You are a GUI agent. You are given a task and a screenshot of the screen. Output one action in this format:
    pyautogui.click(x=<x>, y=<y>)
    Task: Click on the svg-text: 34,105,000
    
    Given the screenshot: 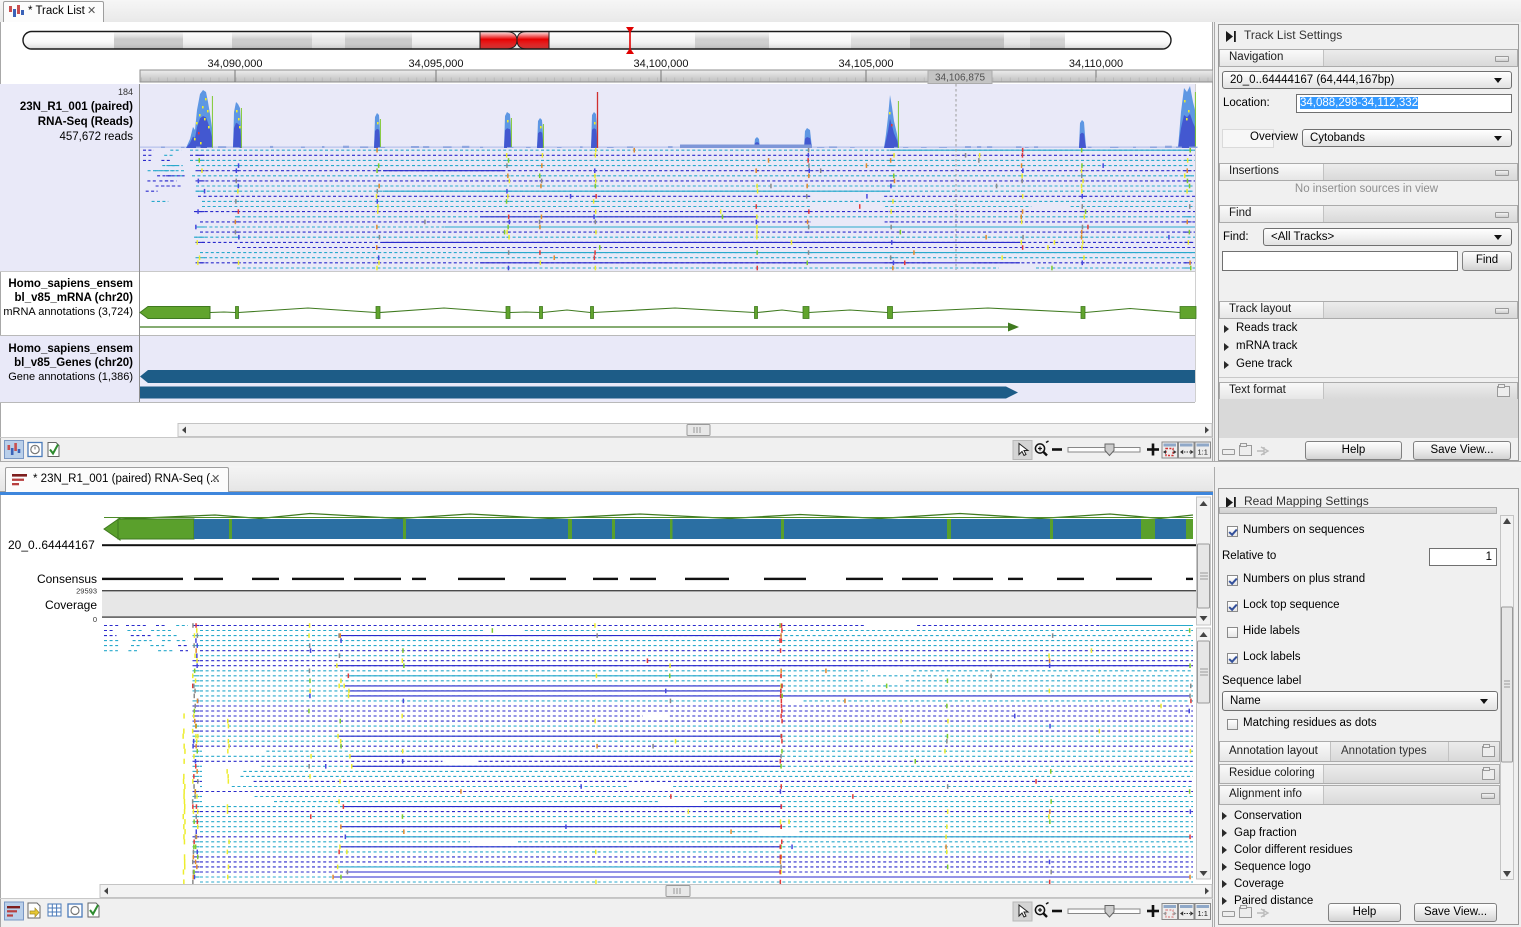 What is the action you would take?
    pyautogui.click(x=865, y=64)
    